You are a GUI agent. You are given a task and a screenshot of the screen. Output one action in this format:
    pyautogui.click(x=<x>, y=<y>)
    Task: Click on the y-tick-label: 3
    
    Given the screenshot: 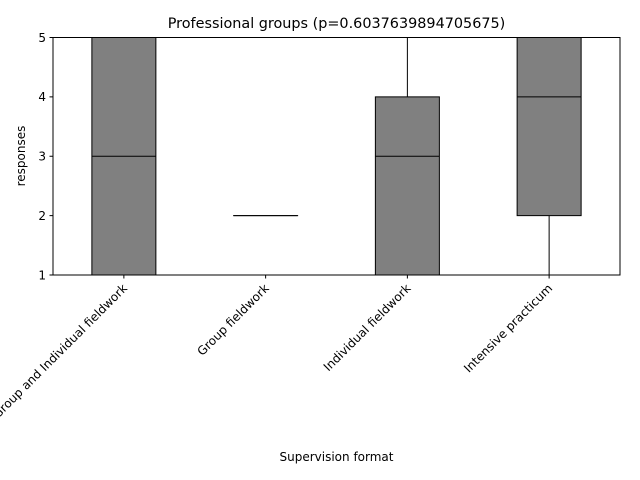 What is the action you would take?
    pyautogui.click(x=42, y=157)
    